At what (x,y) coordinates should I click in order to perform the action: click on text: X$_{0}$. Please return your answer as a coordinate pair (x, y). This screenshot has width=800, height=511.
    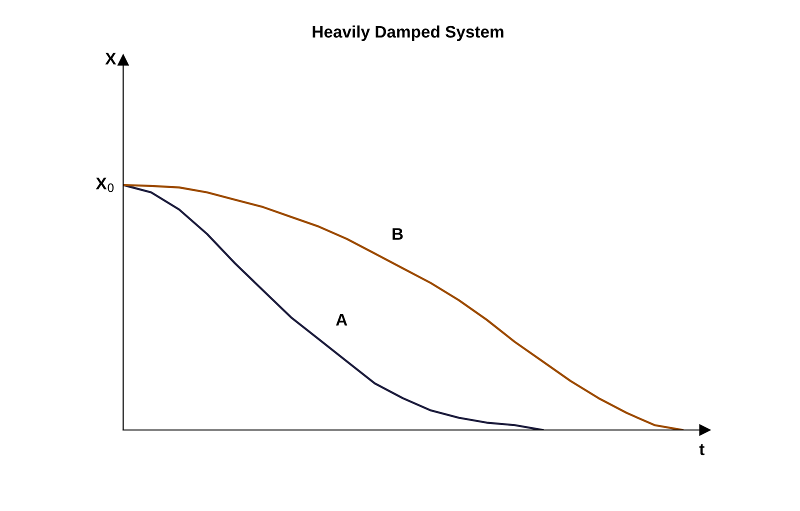
    Looking at the image, I should click on (105, 185).